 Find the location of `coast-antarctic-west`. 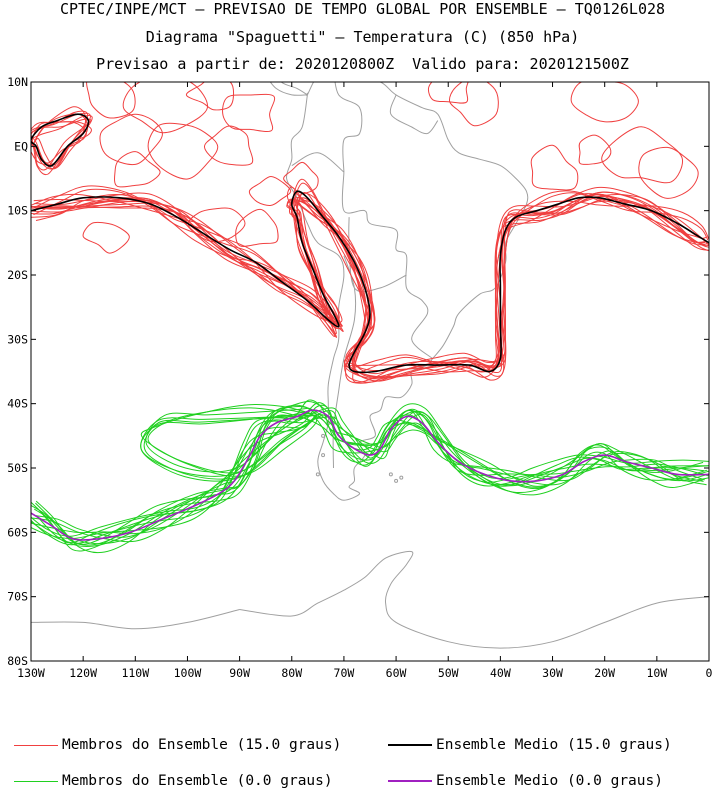

coast-antarctic-west is located at coordinates (135, 619).